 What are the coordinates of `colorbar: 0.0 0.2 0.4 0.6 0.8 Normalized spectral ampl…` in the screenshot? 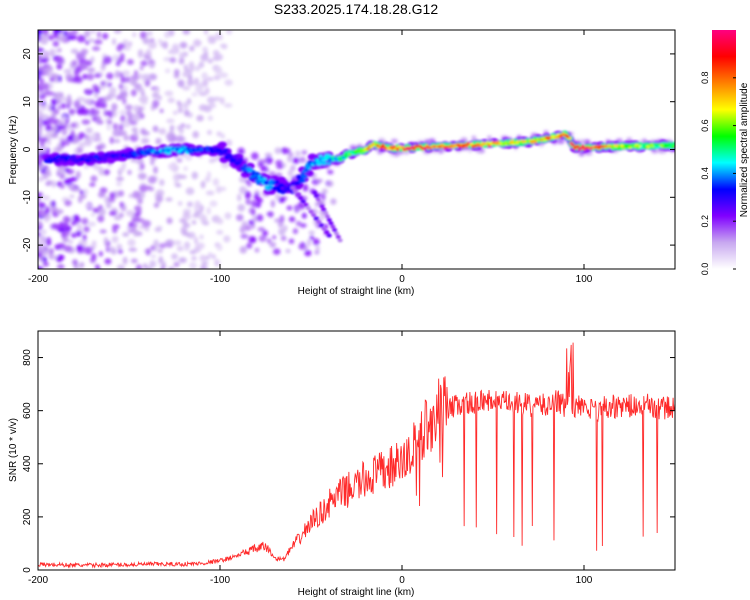 It's located at (725, 152).